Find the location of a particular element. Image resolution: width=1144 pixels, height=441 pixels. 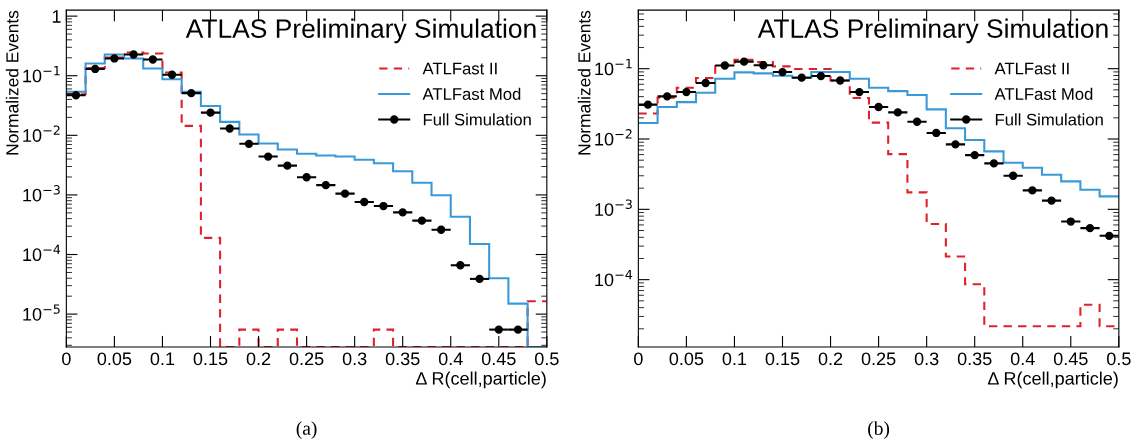

text: (b) is located at coordinates (879, 430).